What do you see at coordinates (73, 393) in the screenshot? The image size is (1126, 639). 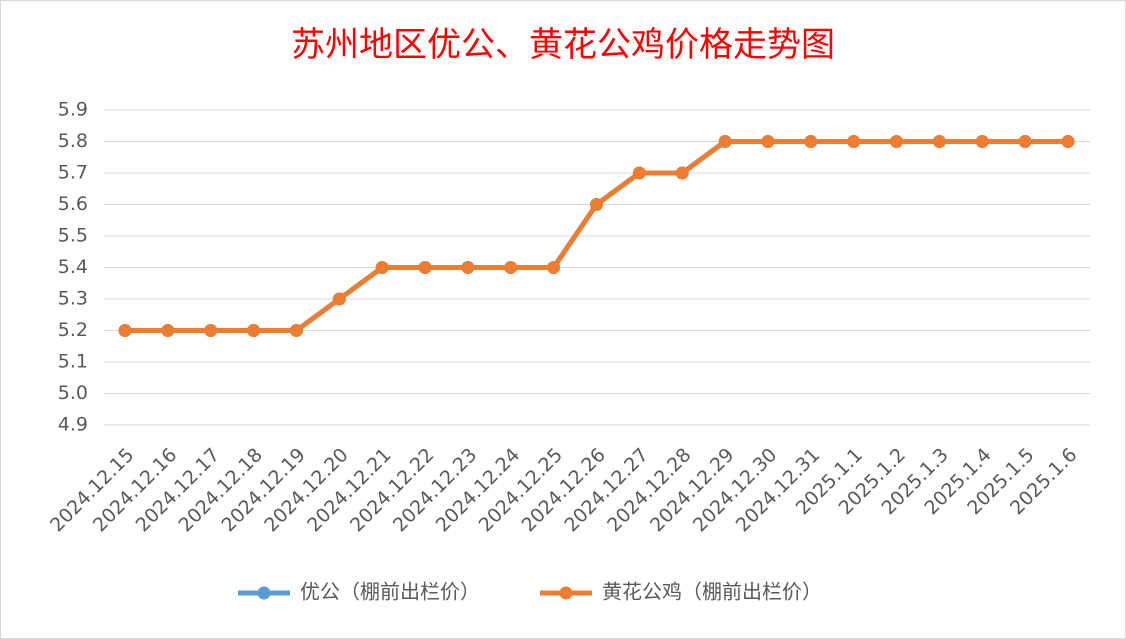 I see `y-tick-label: 5.0` at bounding box center [73, 393].